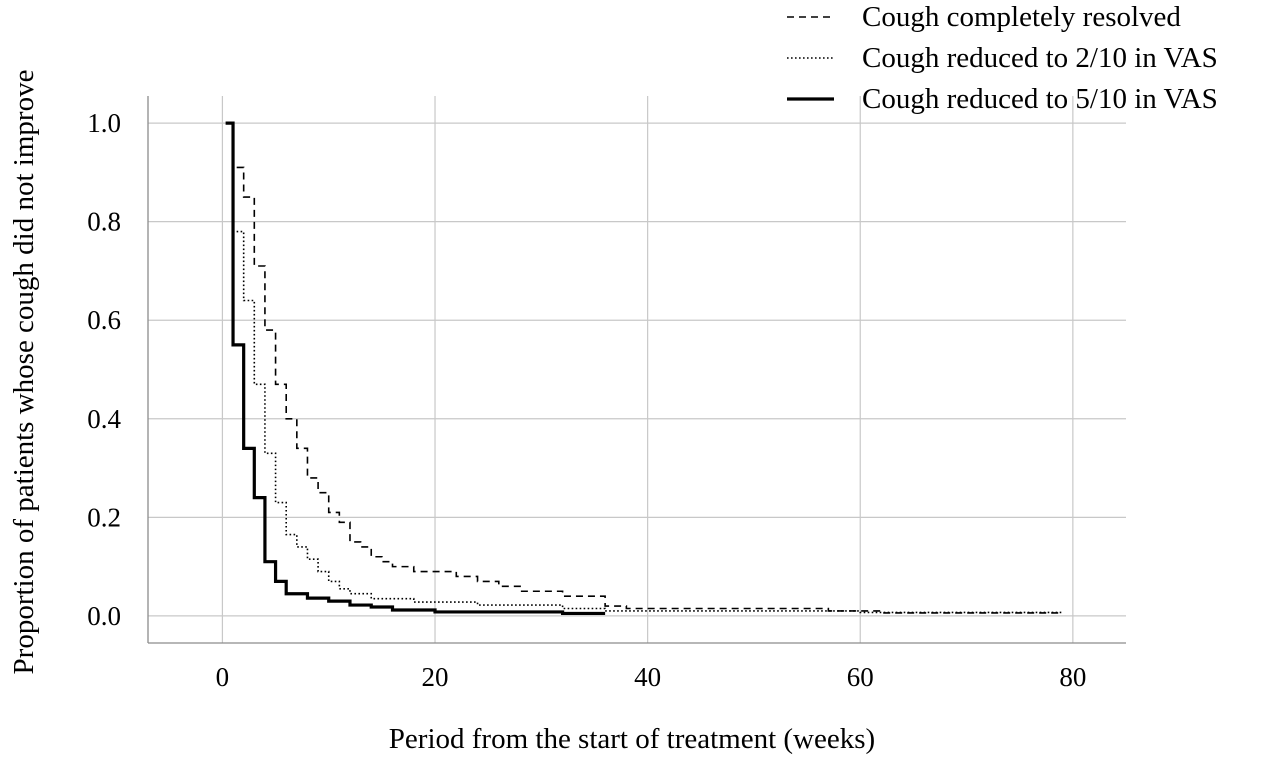 The height and width of the screenshot is (763, 1280). I want to click on y-tick-label: 0.2, so click(104, 517).